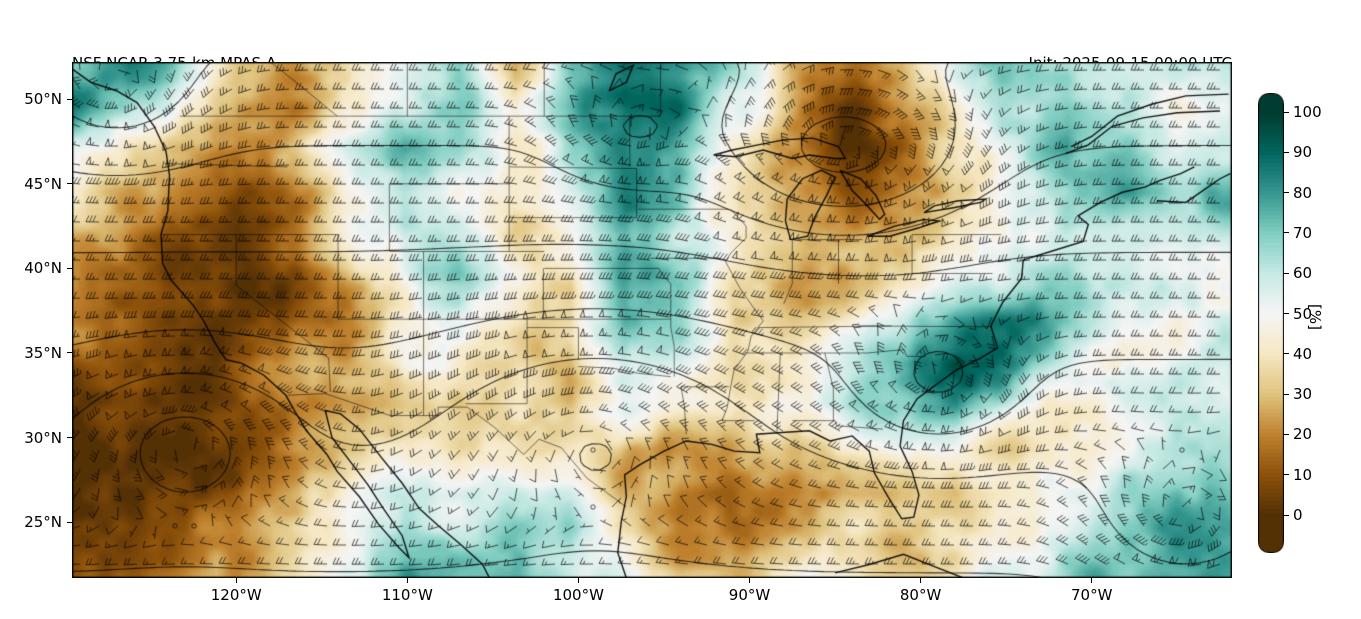 This screenshot has height=619, width=1361. I want to click on colorbar-tick-label: 80, so click(1303, 192).